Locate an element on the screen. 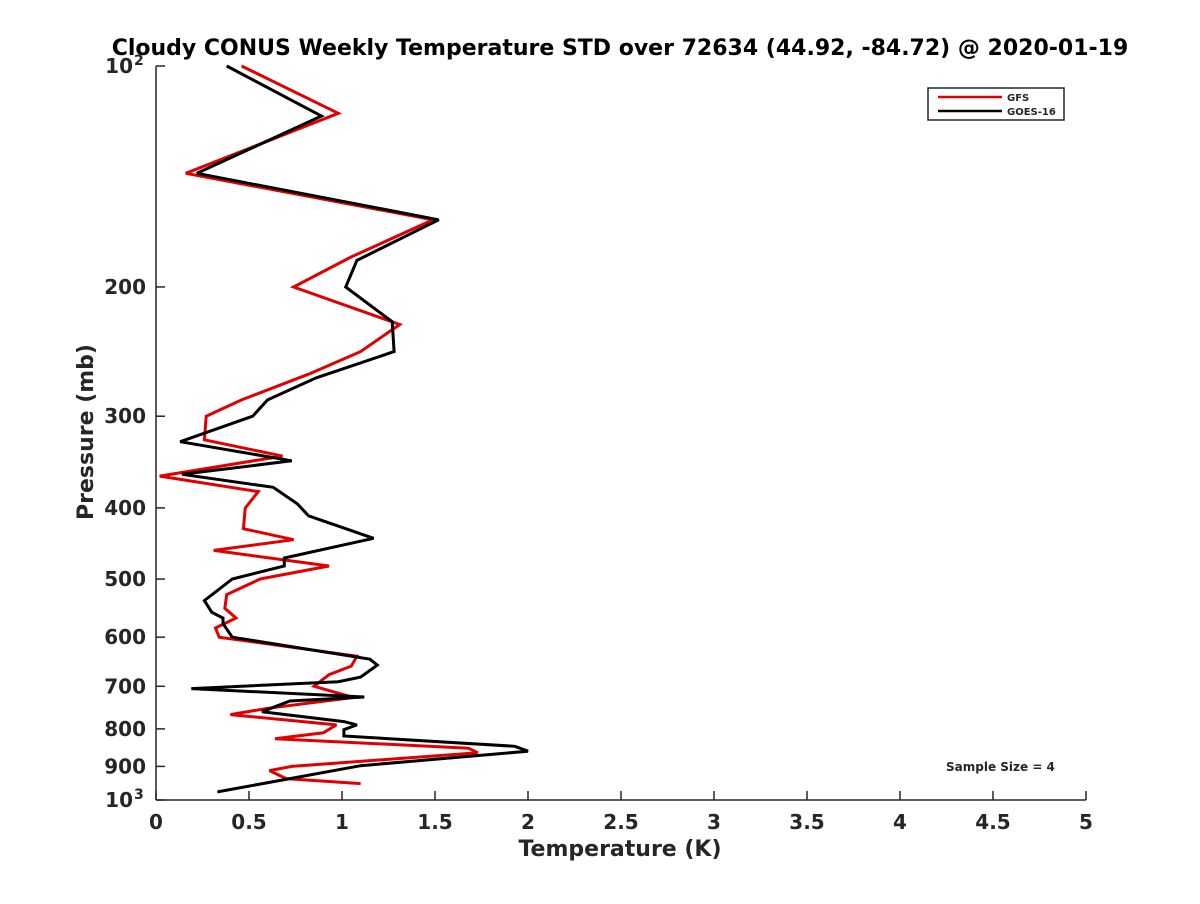 This screenshot has width=1200, height=904. x-tick-label: 2.5 is located at coordinates (620, 822).